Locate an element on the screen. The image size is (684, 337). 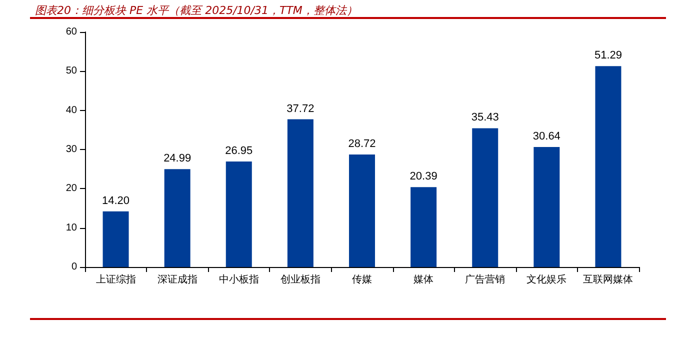
x-tick-label: 互联网媒体 is located at coordinates (608, 280).